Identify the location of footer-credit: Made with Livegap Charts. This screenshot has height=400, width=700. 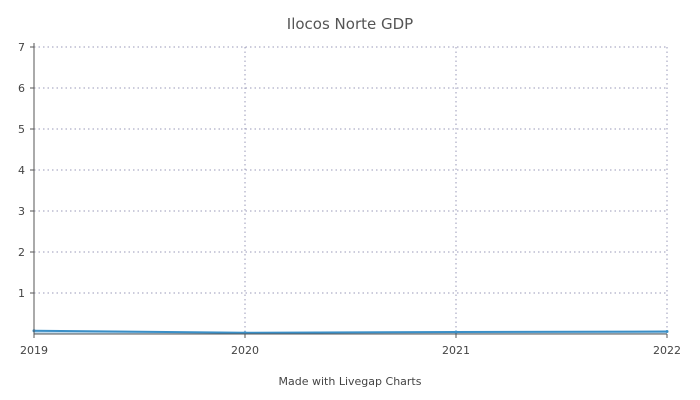
(350, 381).